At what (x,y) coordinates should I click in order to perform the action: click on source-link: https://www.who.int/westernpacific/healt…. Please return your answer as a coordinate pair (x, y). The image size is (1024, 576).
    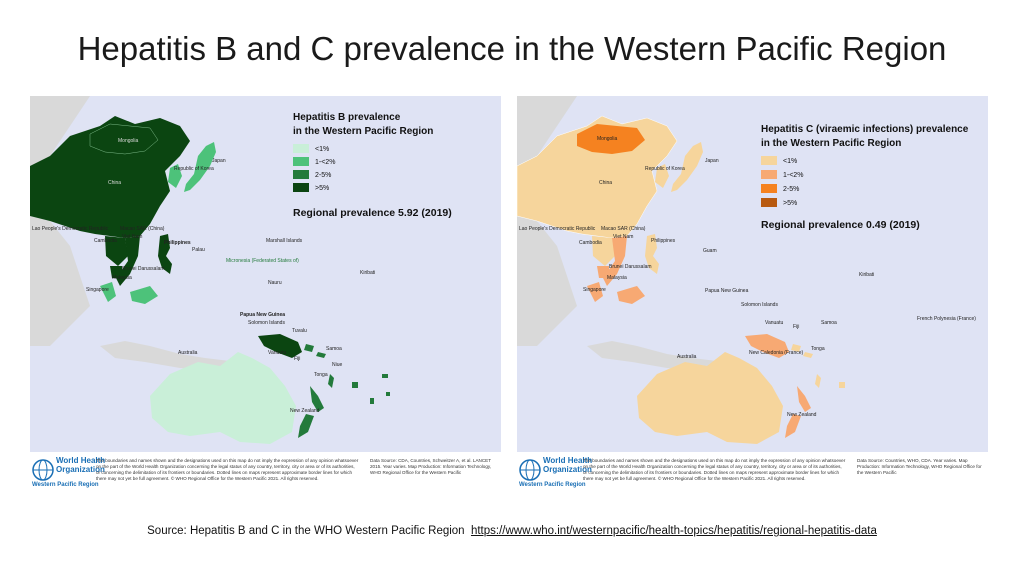
    Looking at the image, I should click on (673, 531).